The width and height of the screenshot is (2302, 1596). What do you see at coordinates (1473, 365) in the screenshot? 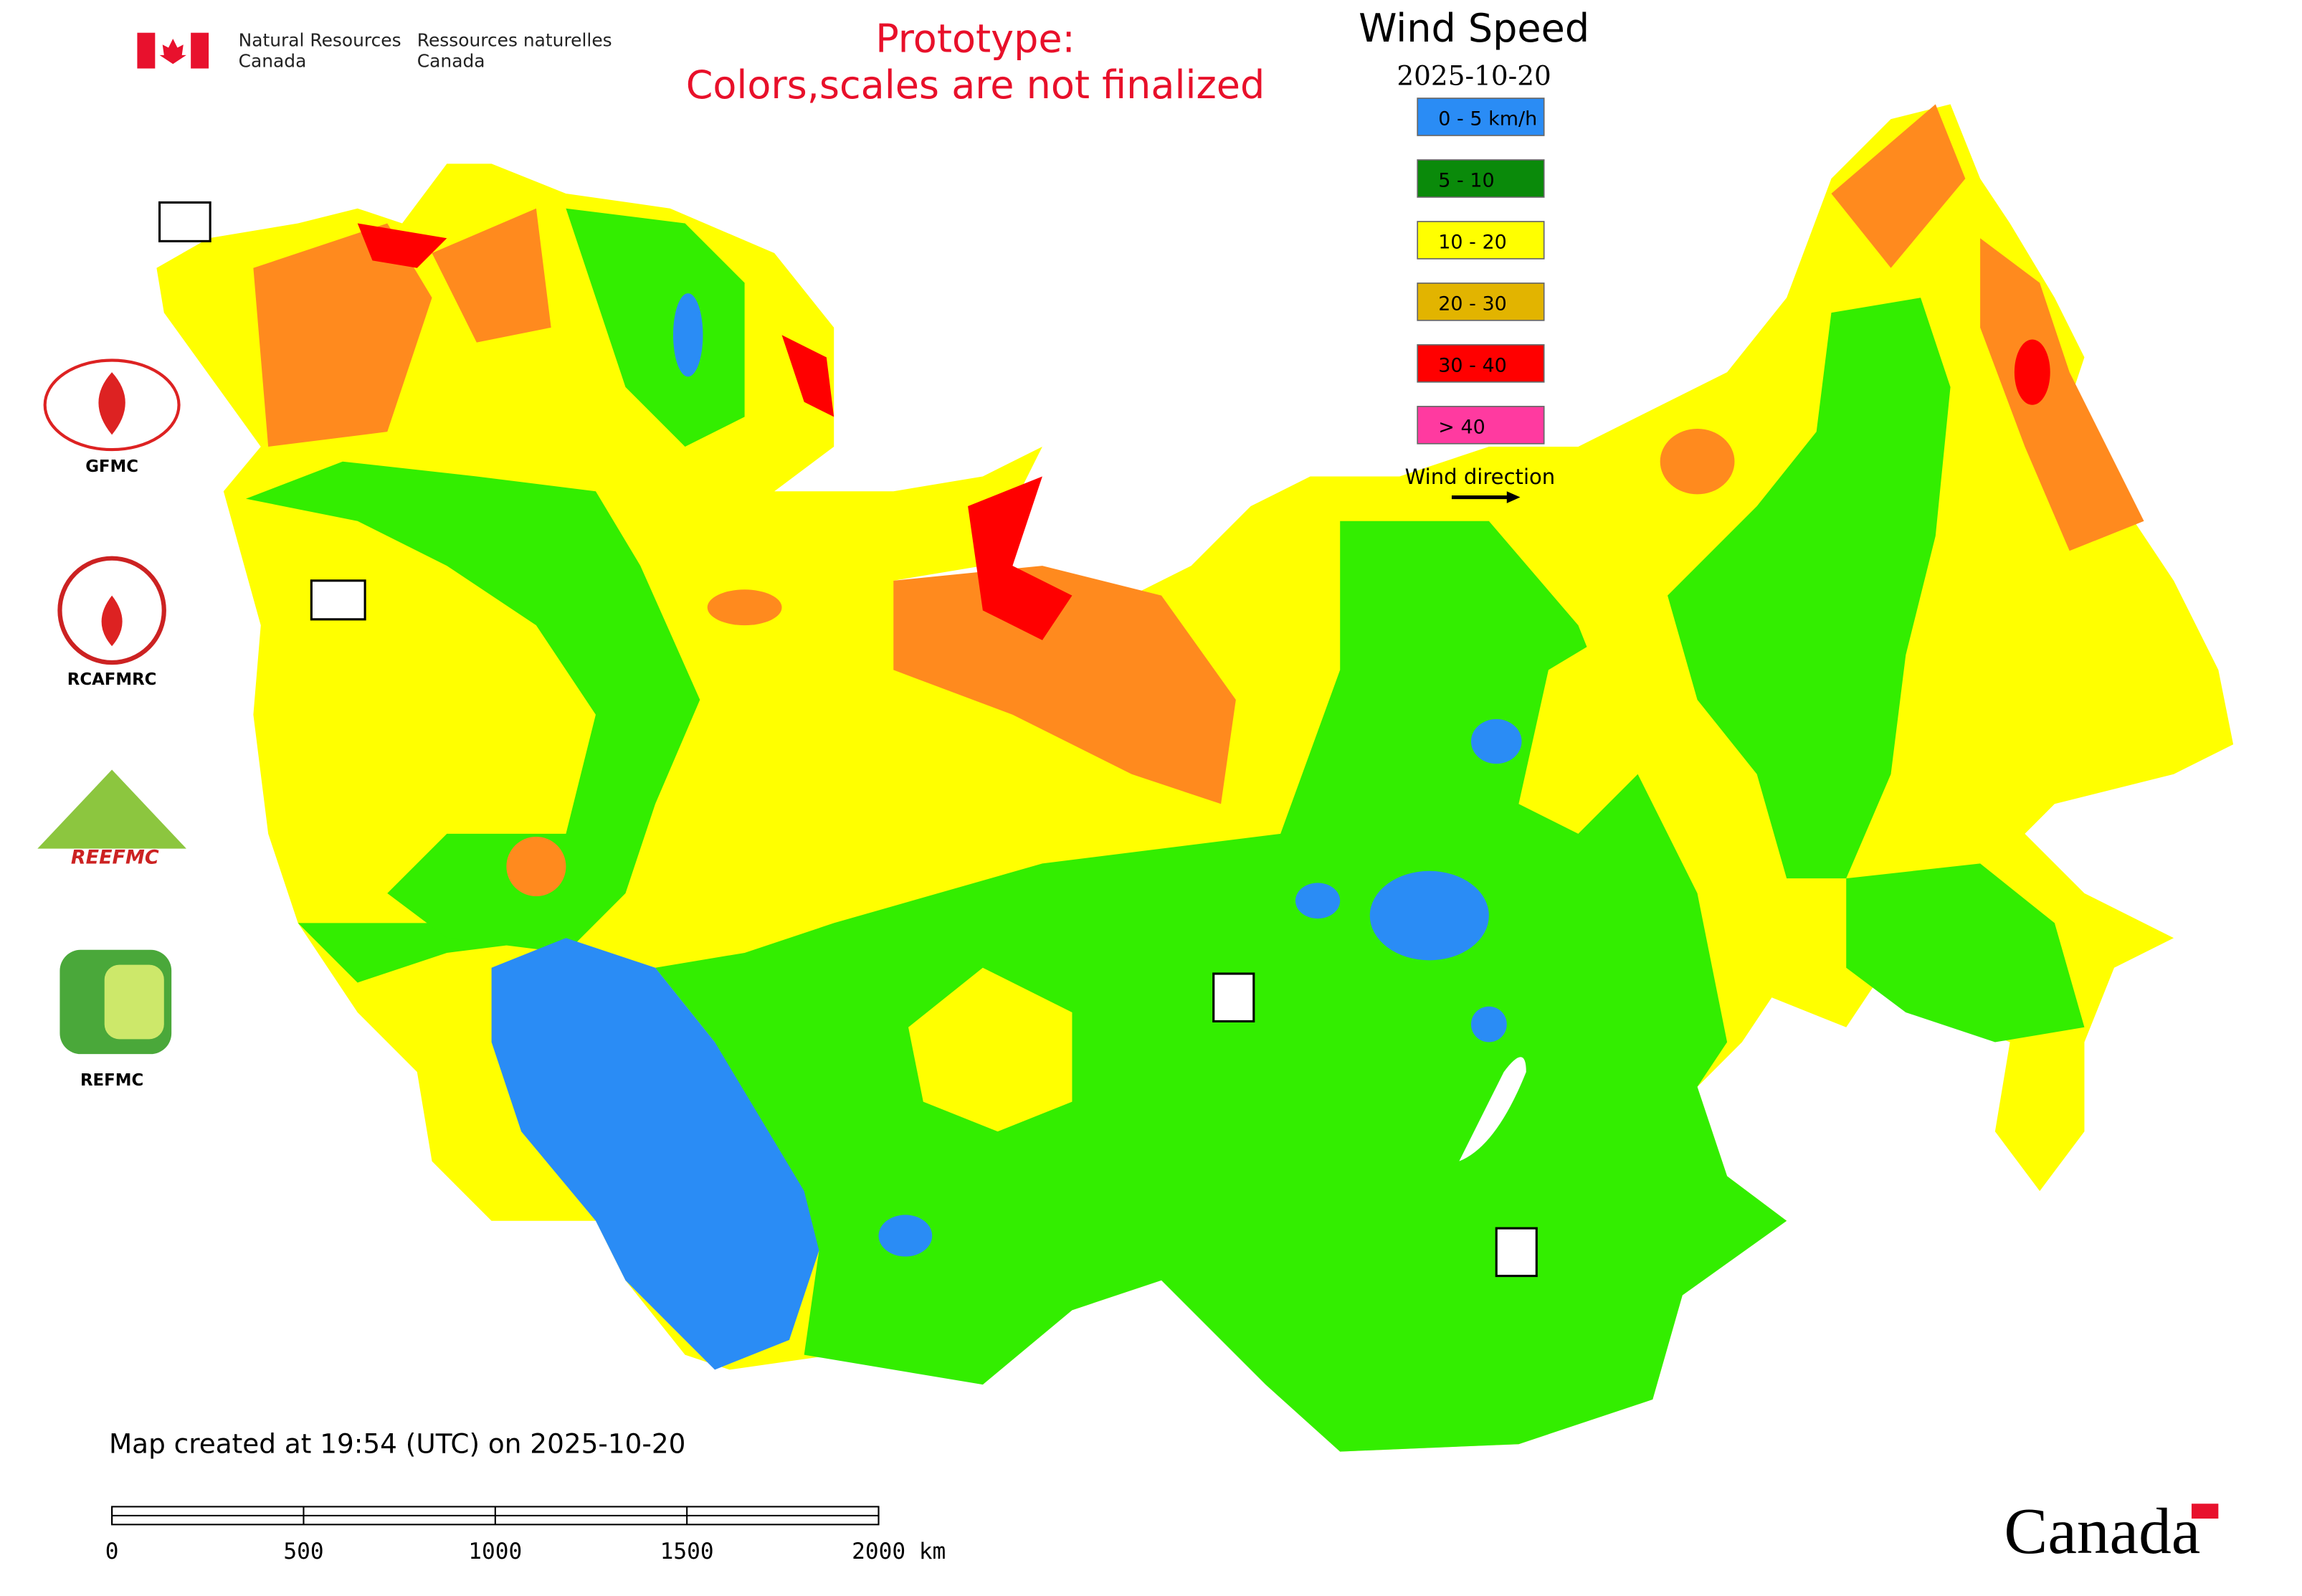
I see `legend-label: 30 - 40` at bounding box center [1473, 365].